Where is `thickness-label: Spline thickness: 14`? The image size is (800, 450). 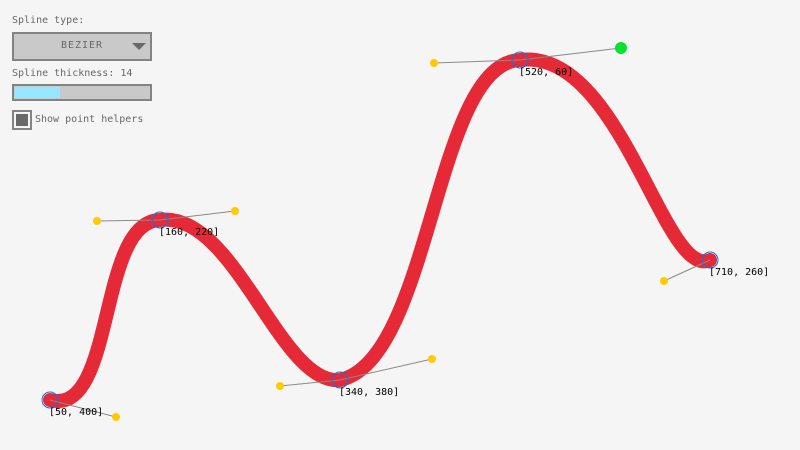
thickness-label: Spline thickness: 14 is located at coordinates (72, 73).